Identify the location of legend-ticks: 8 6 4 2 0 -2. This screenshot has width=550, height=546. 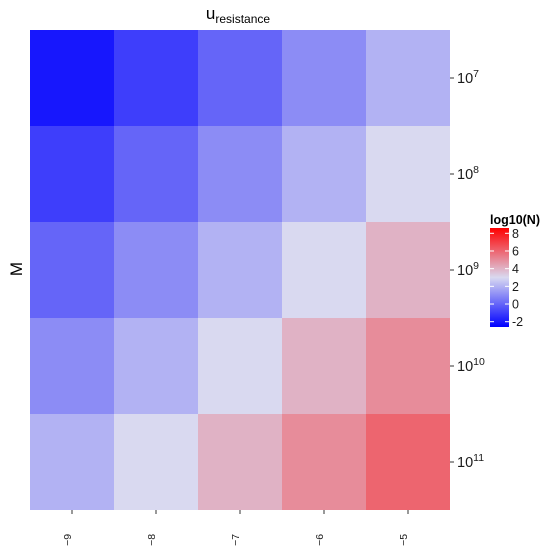
(506, 278).